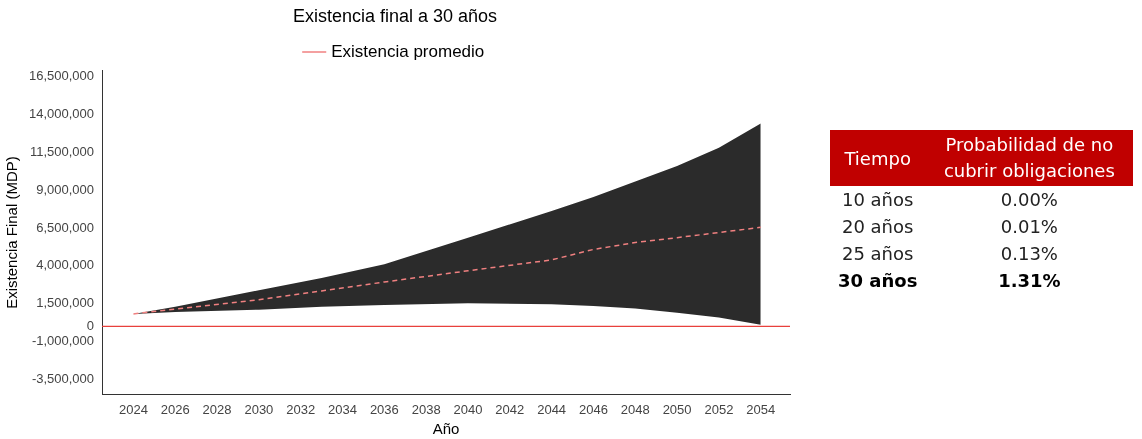 Image resolution: width=1142 pixels, height=439 pixels. Describe the element at coordinates (395, 15) in the screenshot. I see `chart-title: Existencia final a 30 años` at that location.